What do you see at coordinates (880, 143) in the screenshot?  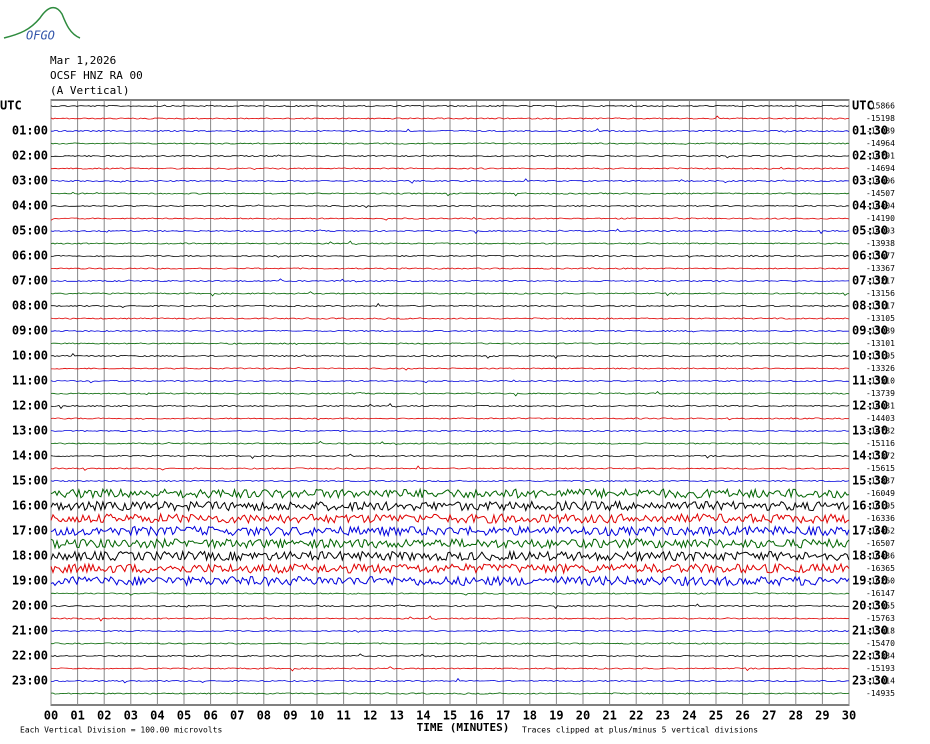 I see `row-offset: -14964` at bounding box center [880, 143].